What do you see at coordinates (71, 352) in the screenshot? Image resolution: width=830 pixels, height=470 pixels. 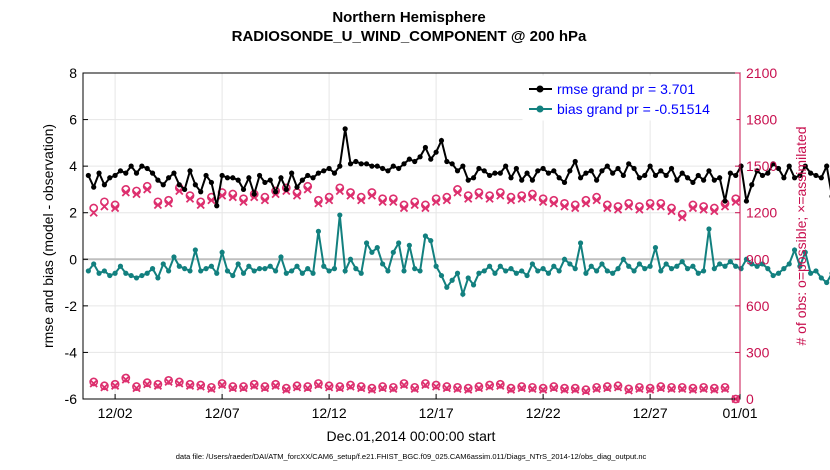 I see `y-tick-label: -4` at bounding box center [71, 352].